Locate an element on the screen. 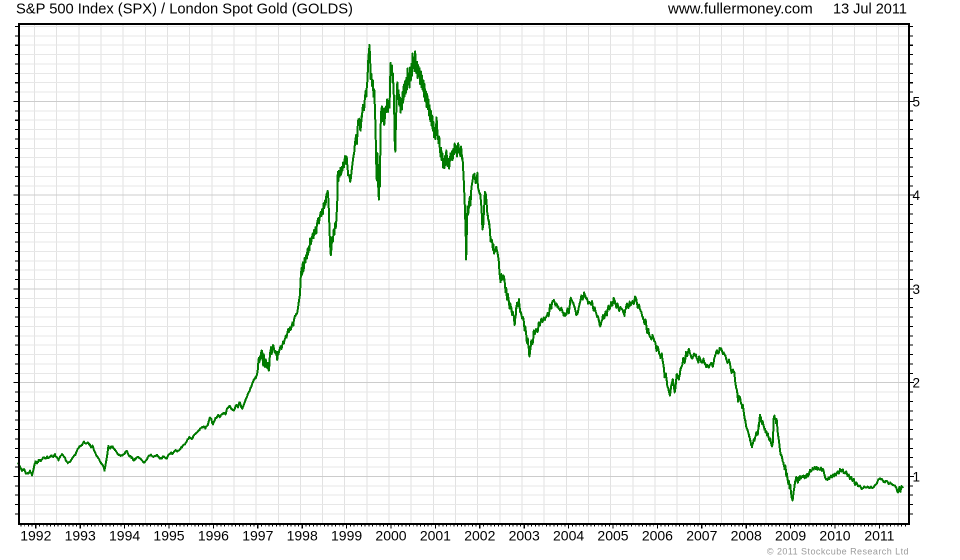 The height and width of the screenshot is (560, 960). svg-text: 2001 is located at coordinates (435, 536).